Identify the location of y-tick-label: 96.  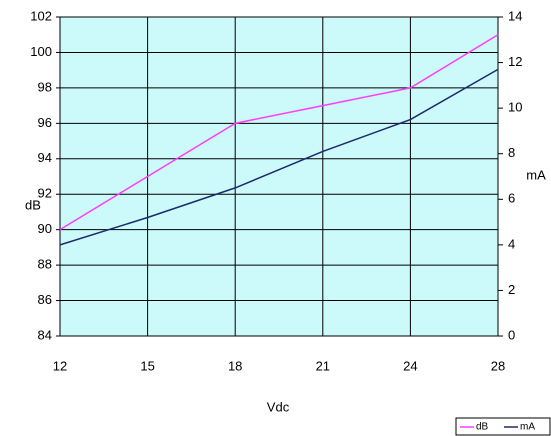
(45, 122).